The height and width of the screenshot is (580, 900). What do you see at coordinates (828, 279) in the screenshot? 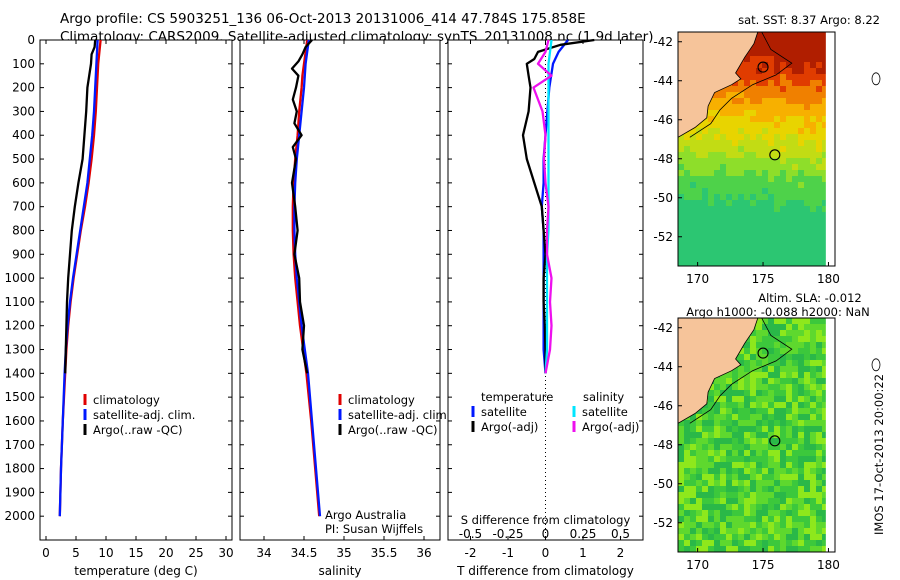
I see `sst-map-xtick-label: 180` at bounding box center [828, 279].